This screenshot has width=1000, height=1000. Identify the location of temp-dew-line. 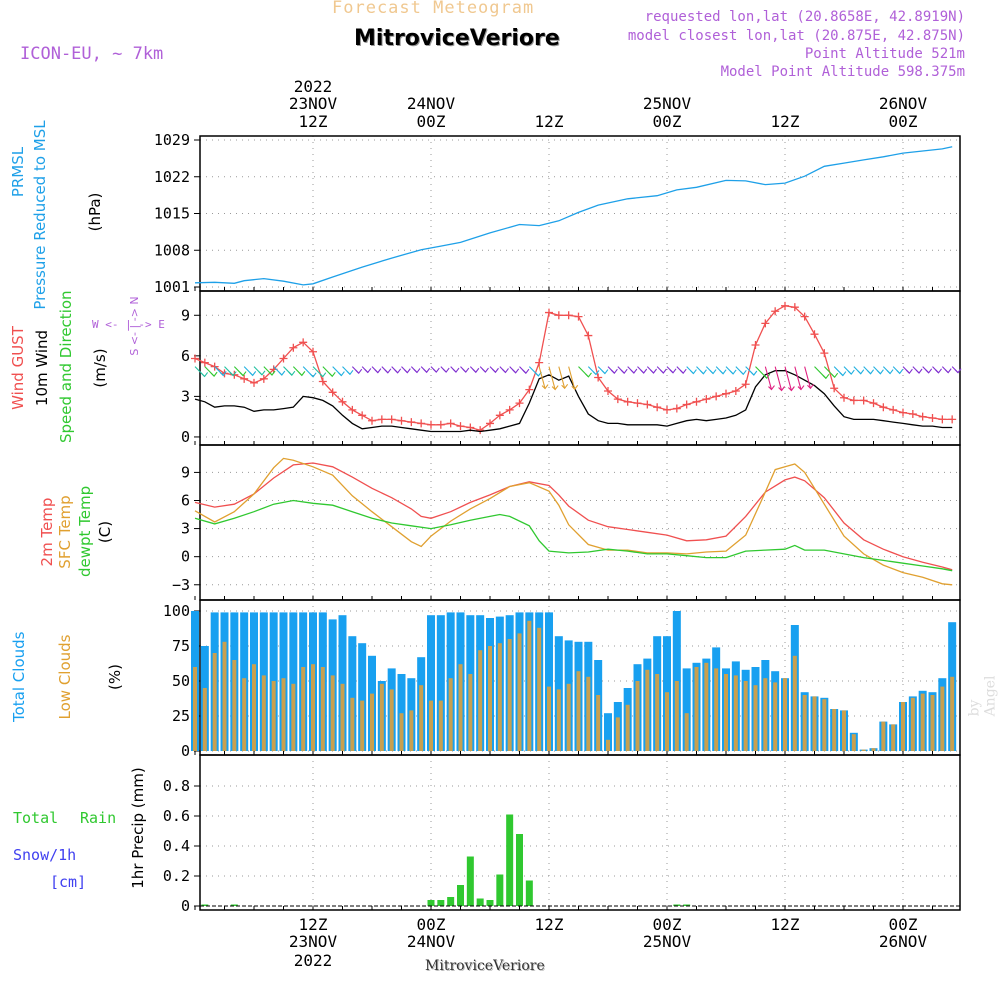
(573, 535).